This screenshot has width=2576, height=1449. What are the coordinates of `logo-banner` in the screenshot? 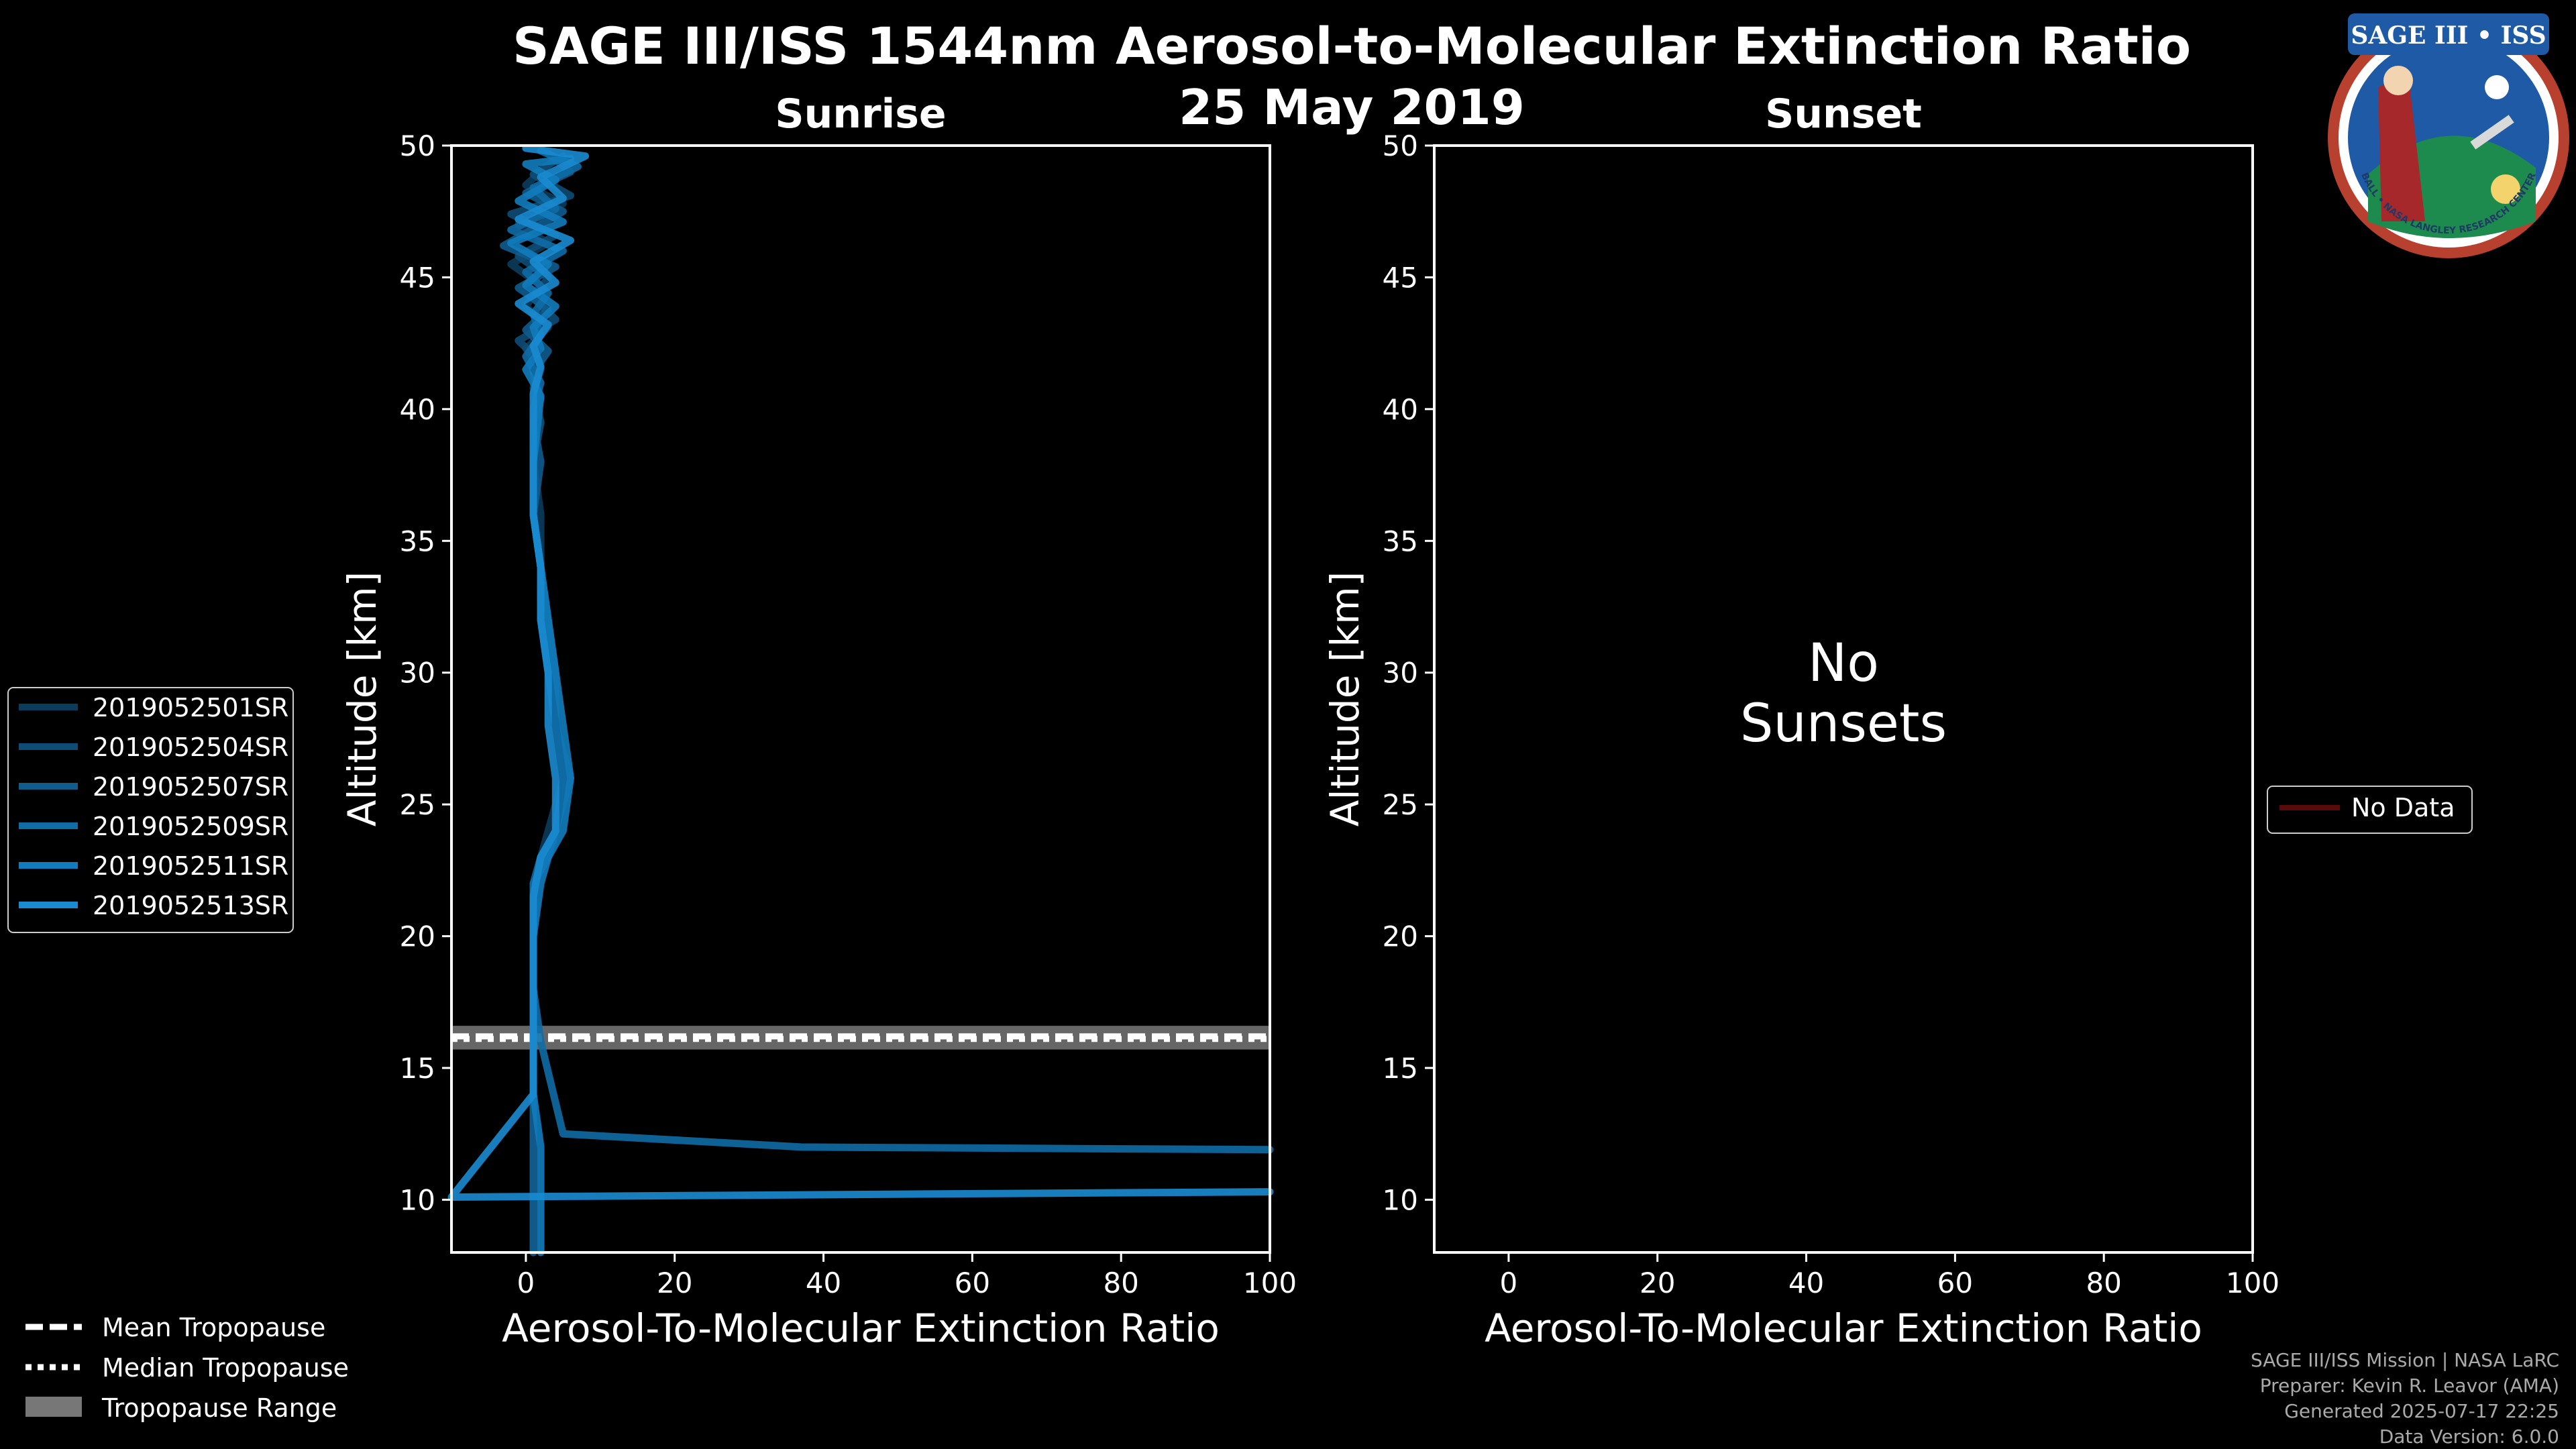 It's located at (2448, 34).